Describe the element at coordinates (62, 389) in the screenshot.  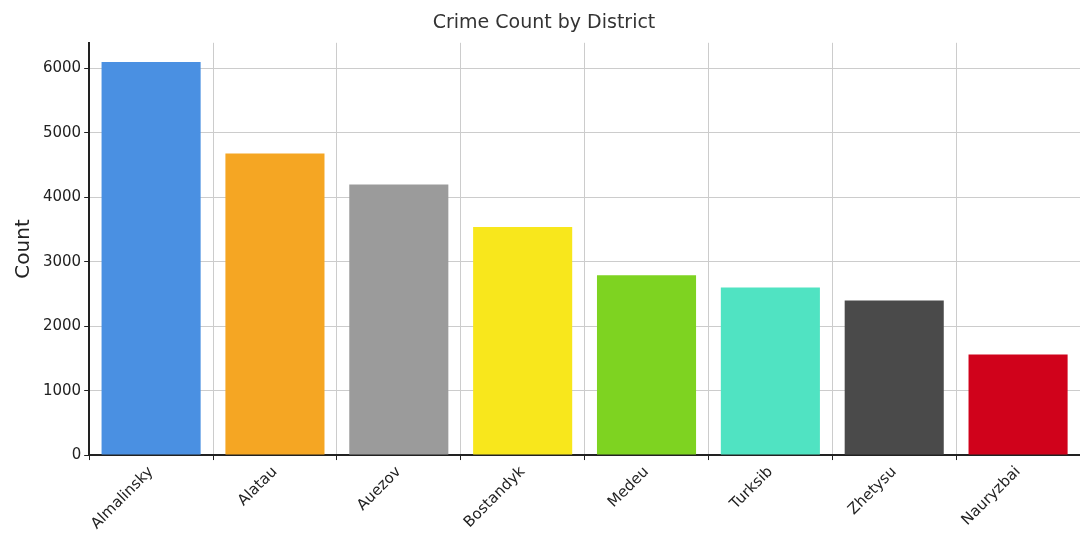
I see `y-tick-label: 1000` at that location.